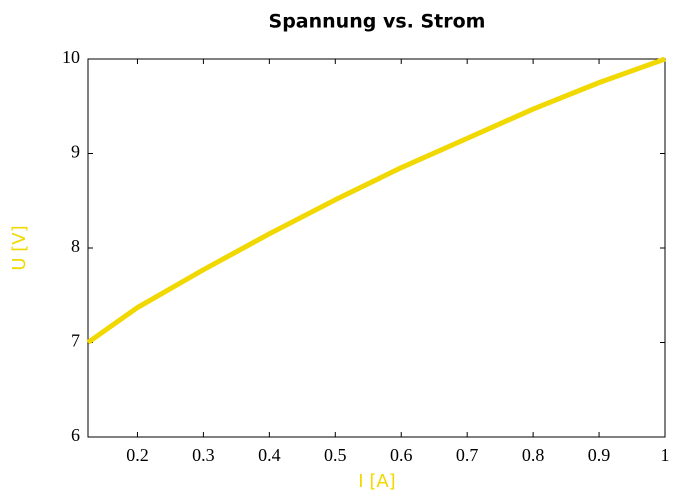 This screenshot has height=495, width=681. I want to click on x-tick-label: 0.8, so click(533, 455).